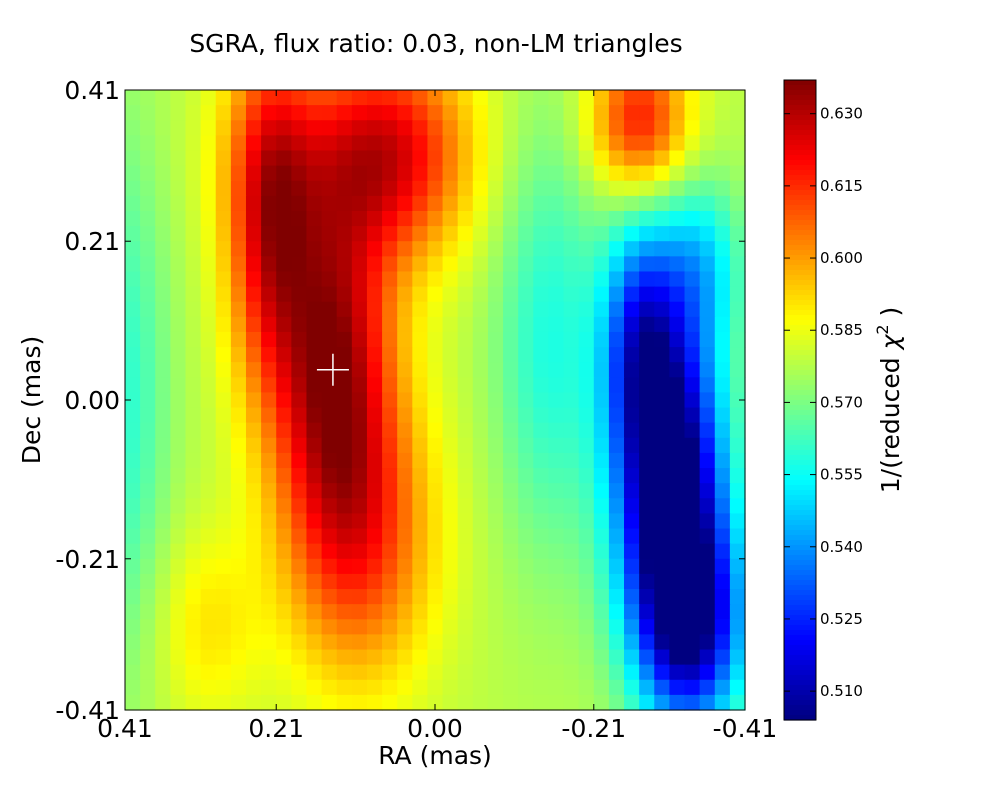 This screenshot has width=1000, height=800. What do you see at coordinates (890, 421) in the screenshot?
I see `colorbar-label-main: 1/(reduced` at bounding box center [890, 421].